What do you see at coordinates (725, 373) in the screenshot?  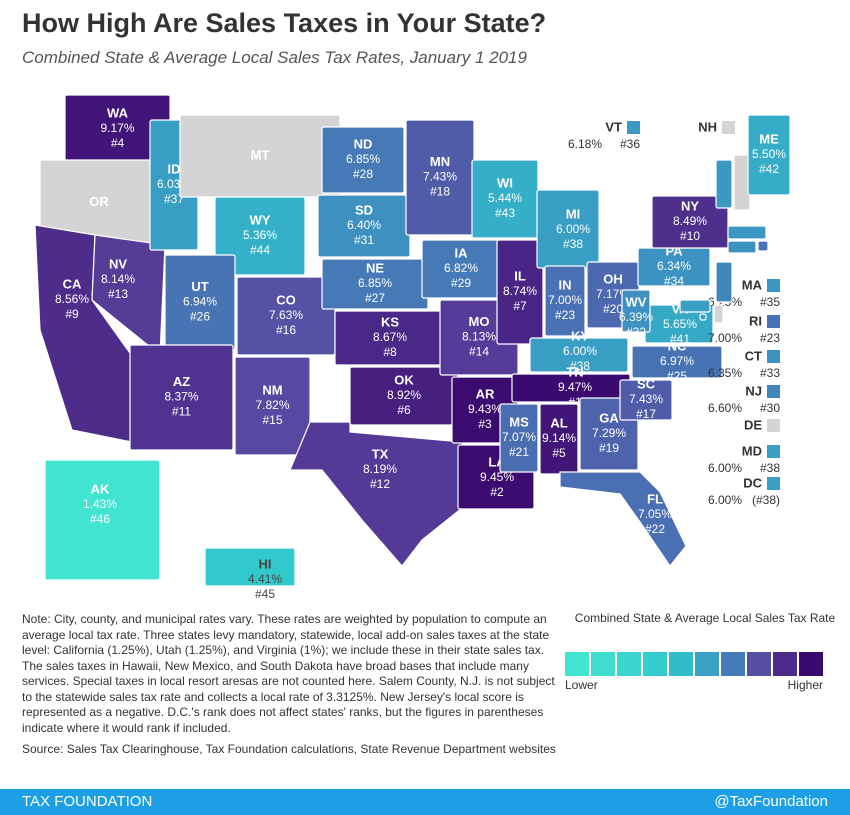 I see `state-rate: 6.35%` at bounding box center [725, 373].